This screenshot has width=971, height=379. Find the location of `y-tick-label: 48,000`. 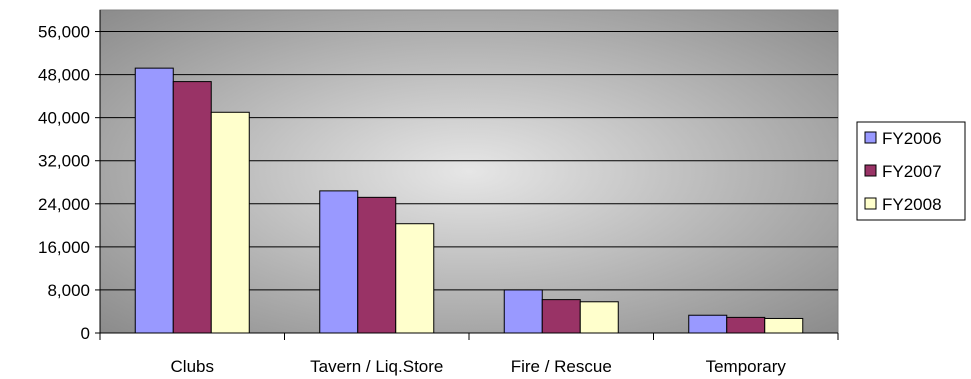

y-tick-label: 48,000 is located at coordinates (64, 75).